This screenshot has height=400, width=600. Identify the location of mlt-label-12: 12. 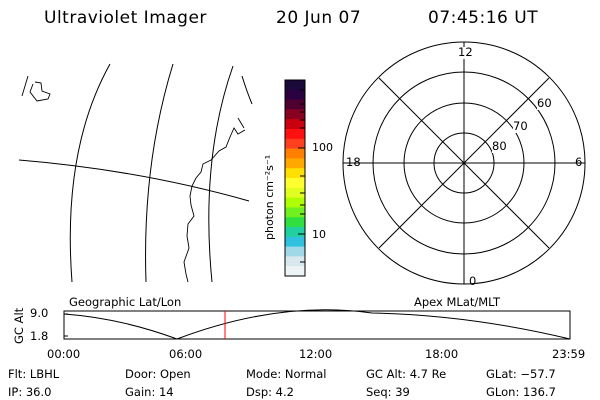
(465, 52).